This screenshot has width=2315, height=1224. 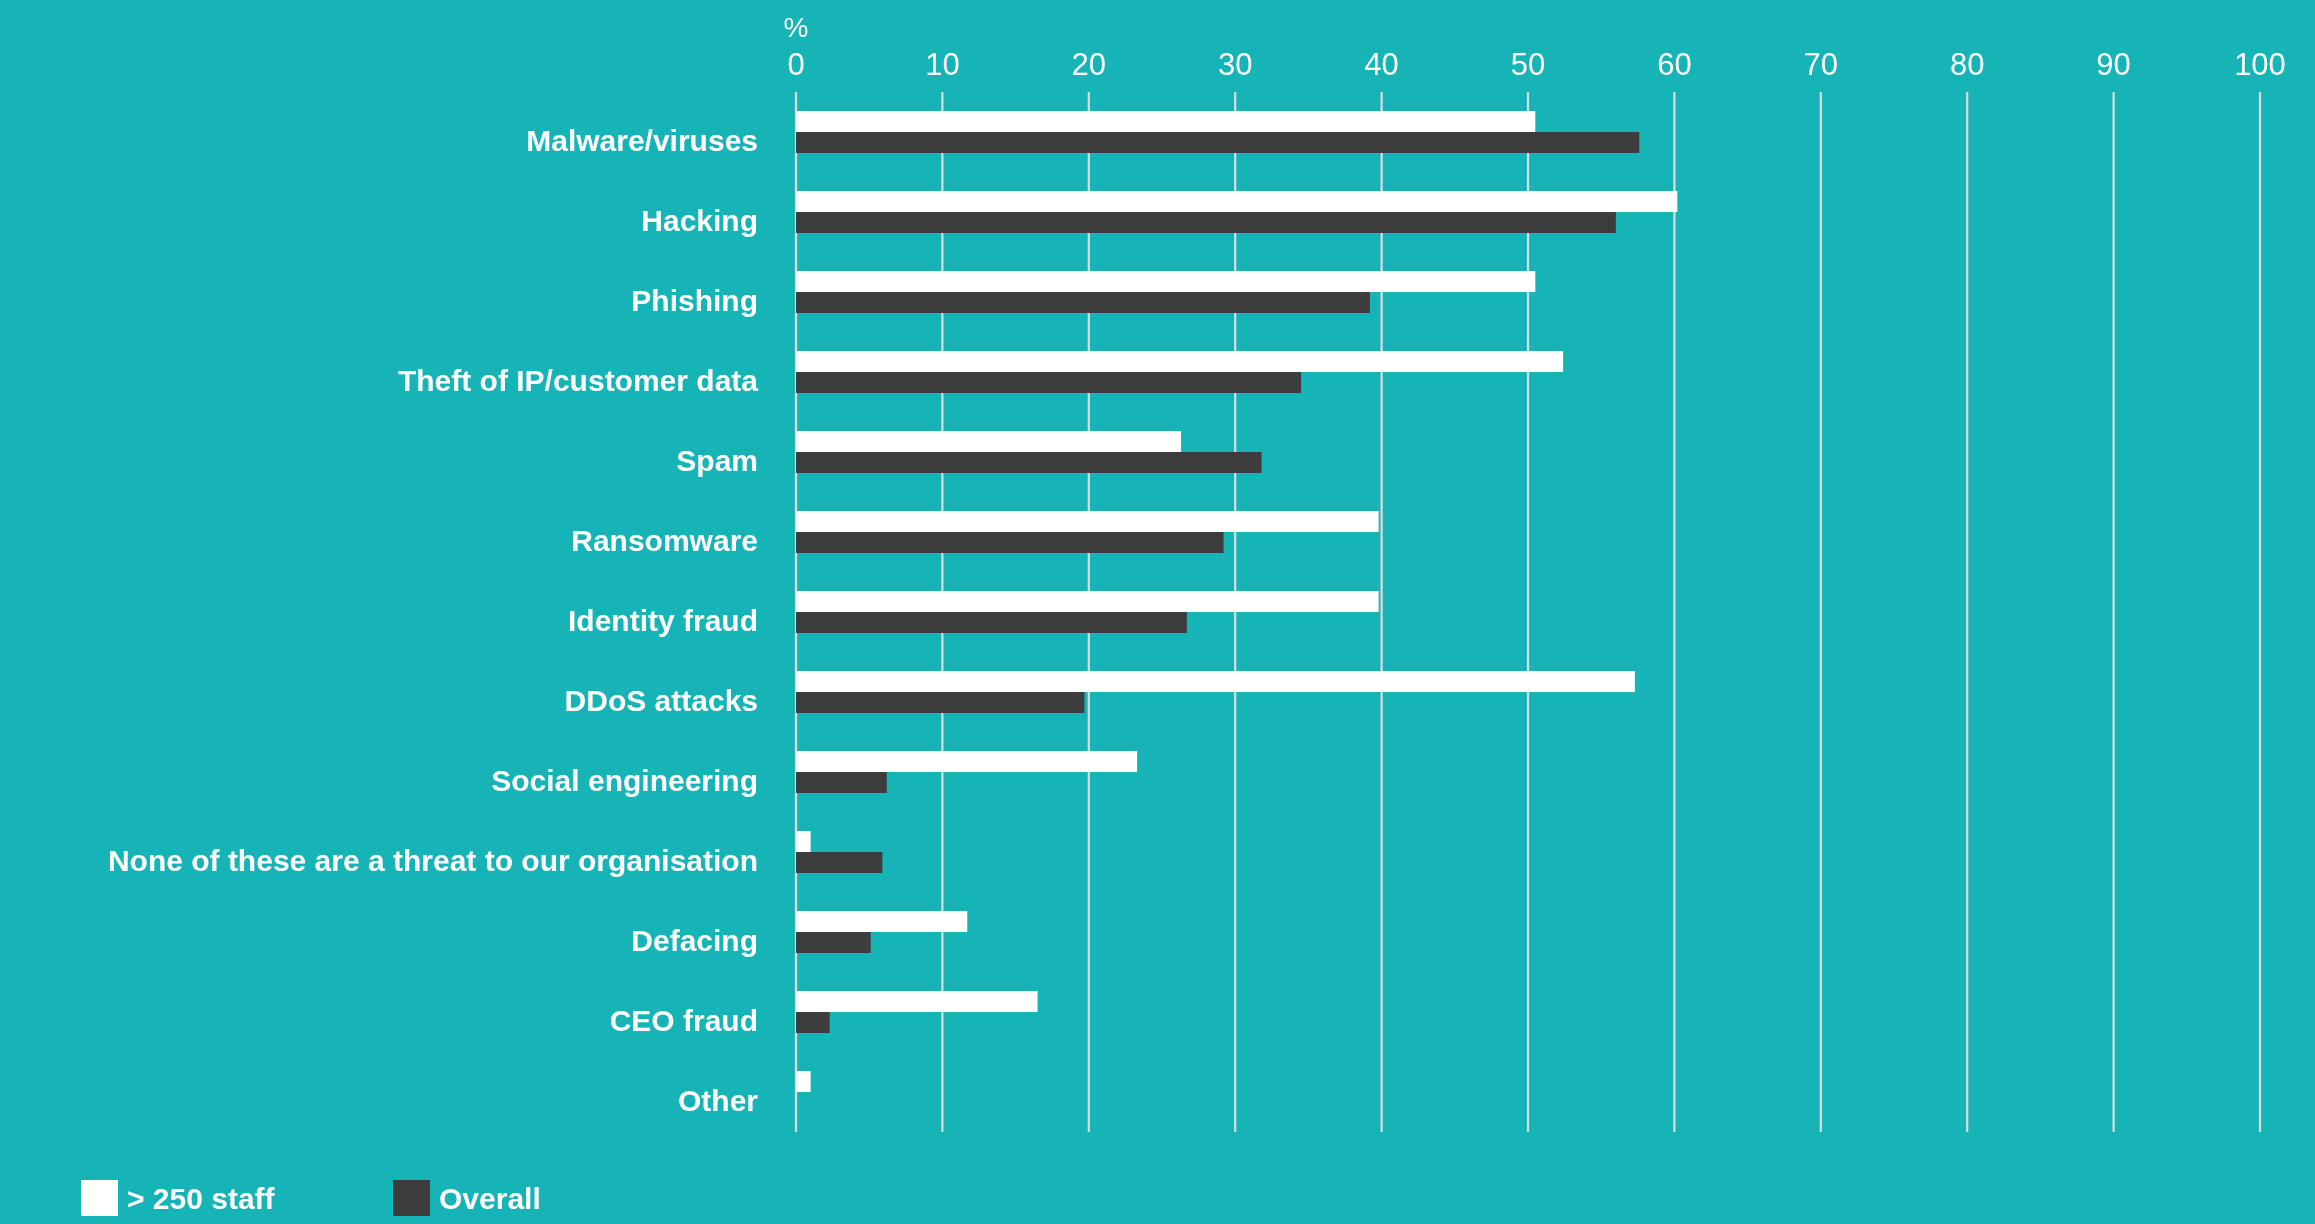 I want to click on y-tick-label: Phishing, so click(x=694, y=300).